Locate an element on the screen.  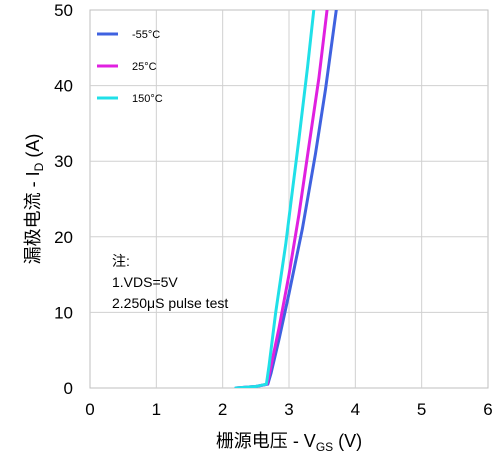
legend-label-3: 150°C is located at coordinates (147, 99).